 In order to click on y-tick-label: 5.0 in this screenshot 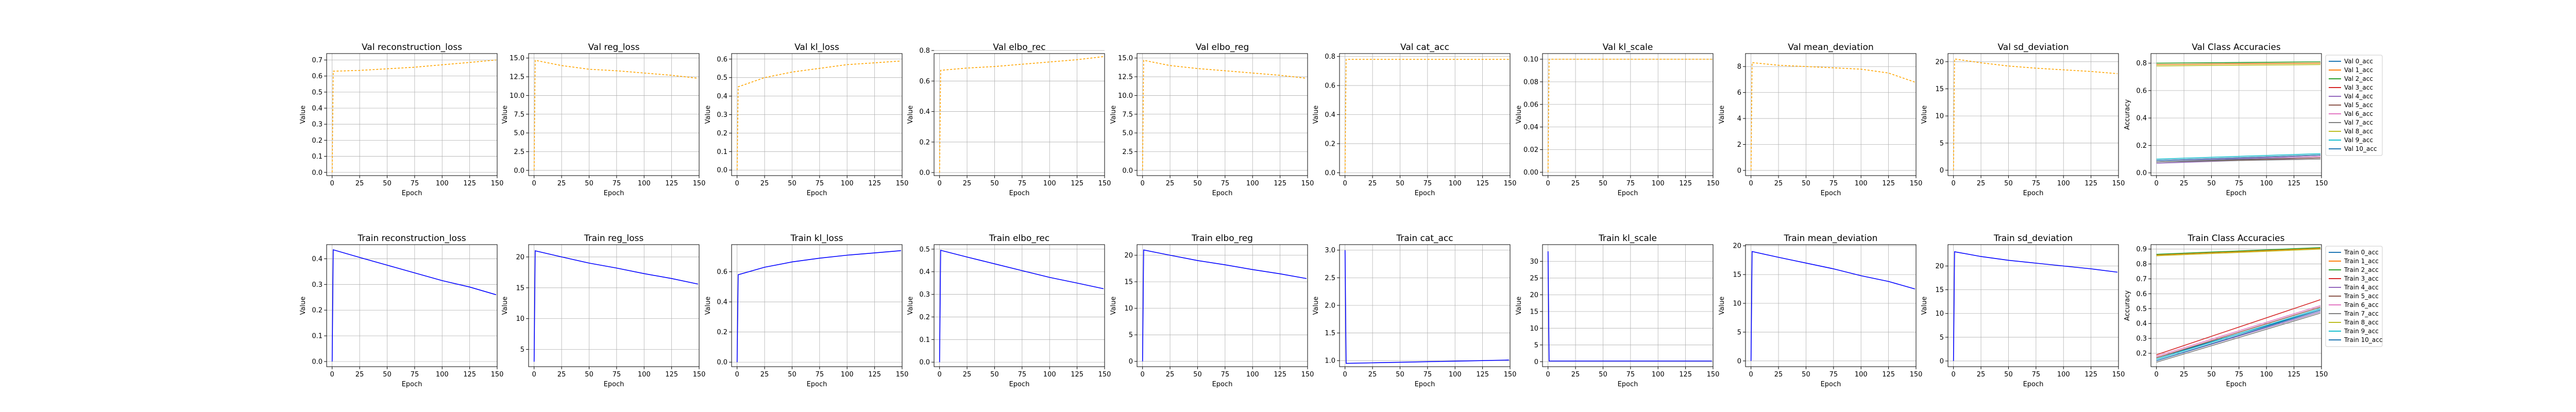, I will do `click(1127, 134)`.